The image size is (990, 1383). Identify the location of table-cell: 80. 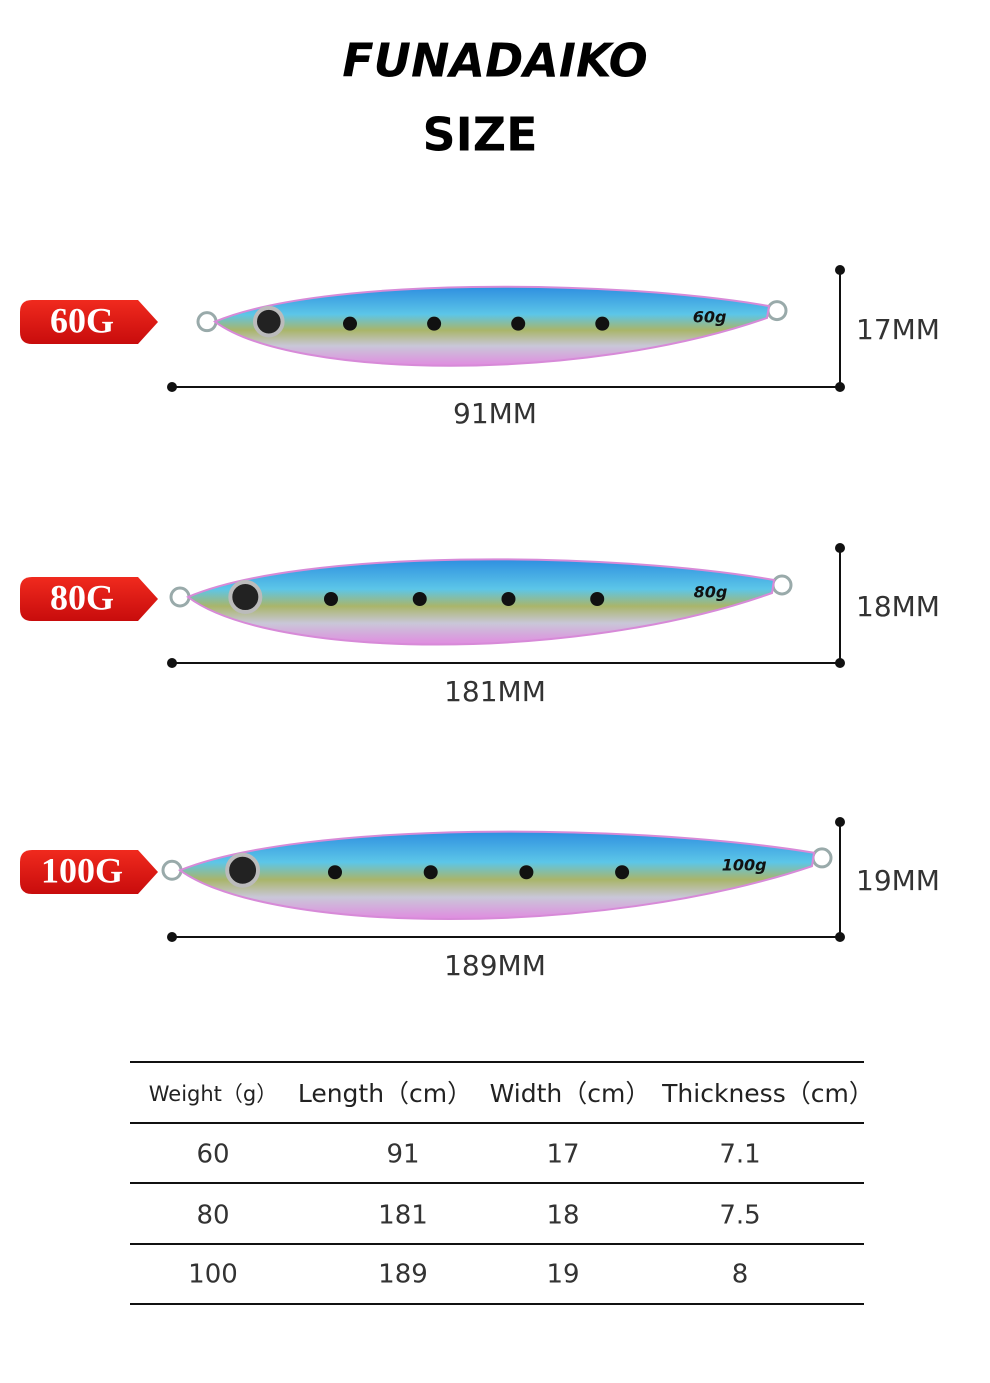
(212, 1216).